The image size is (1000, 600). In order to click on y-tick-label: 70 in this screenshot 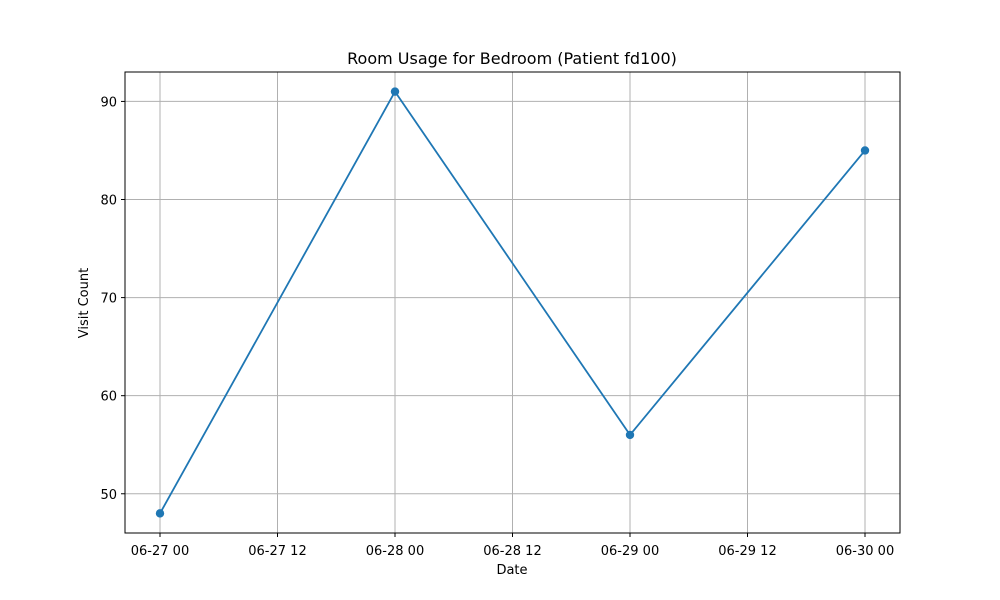, I will do `click(108, 299)`.